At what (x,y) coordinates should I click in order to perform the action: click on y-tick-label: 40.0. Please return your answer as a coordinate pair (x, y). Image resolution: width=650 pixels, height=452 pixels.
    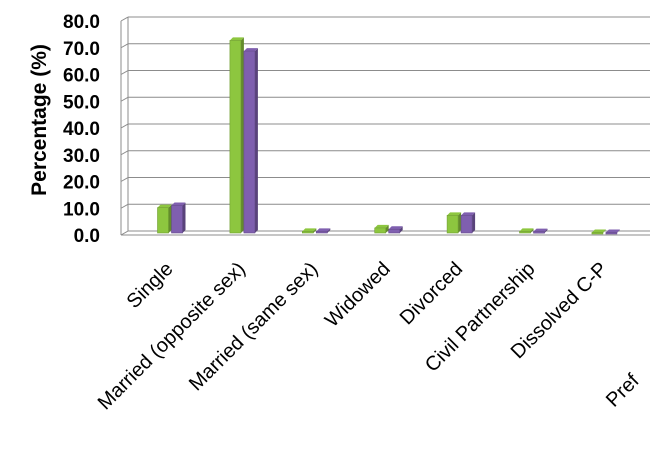
    Looking at the image, I should click on (81, 129).